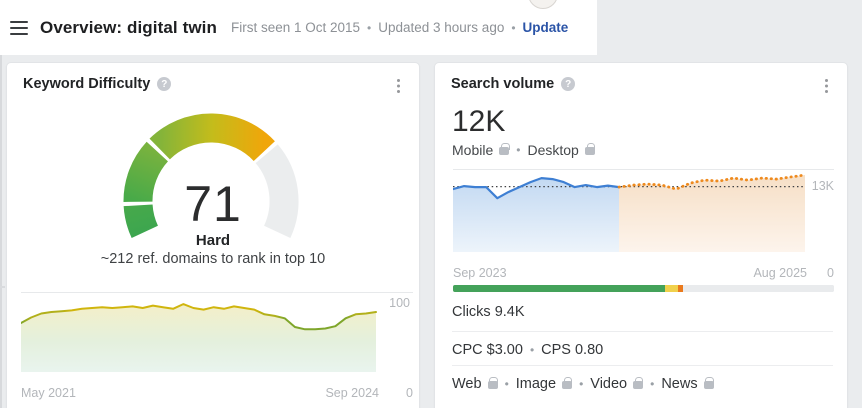 The width and height of the screenshot is (862, 408). I want to click on kd-history-area, so click(216, 332).